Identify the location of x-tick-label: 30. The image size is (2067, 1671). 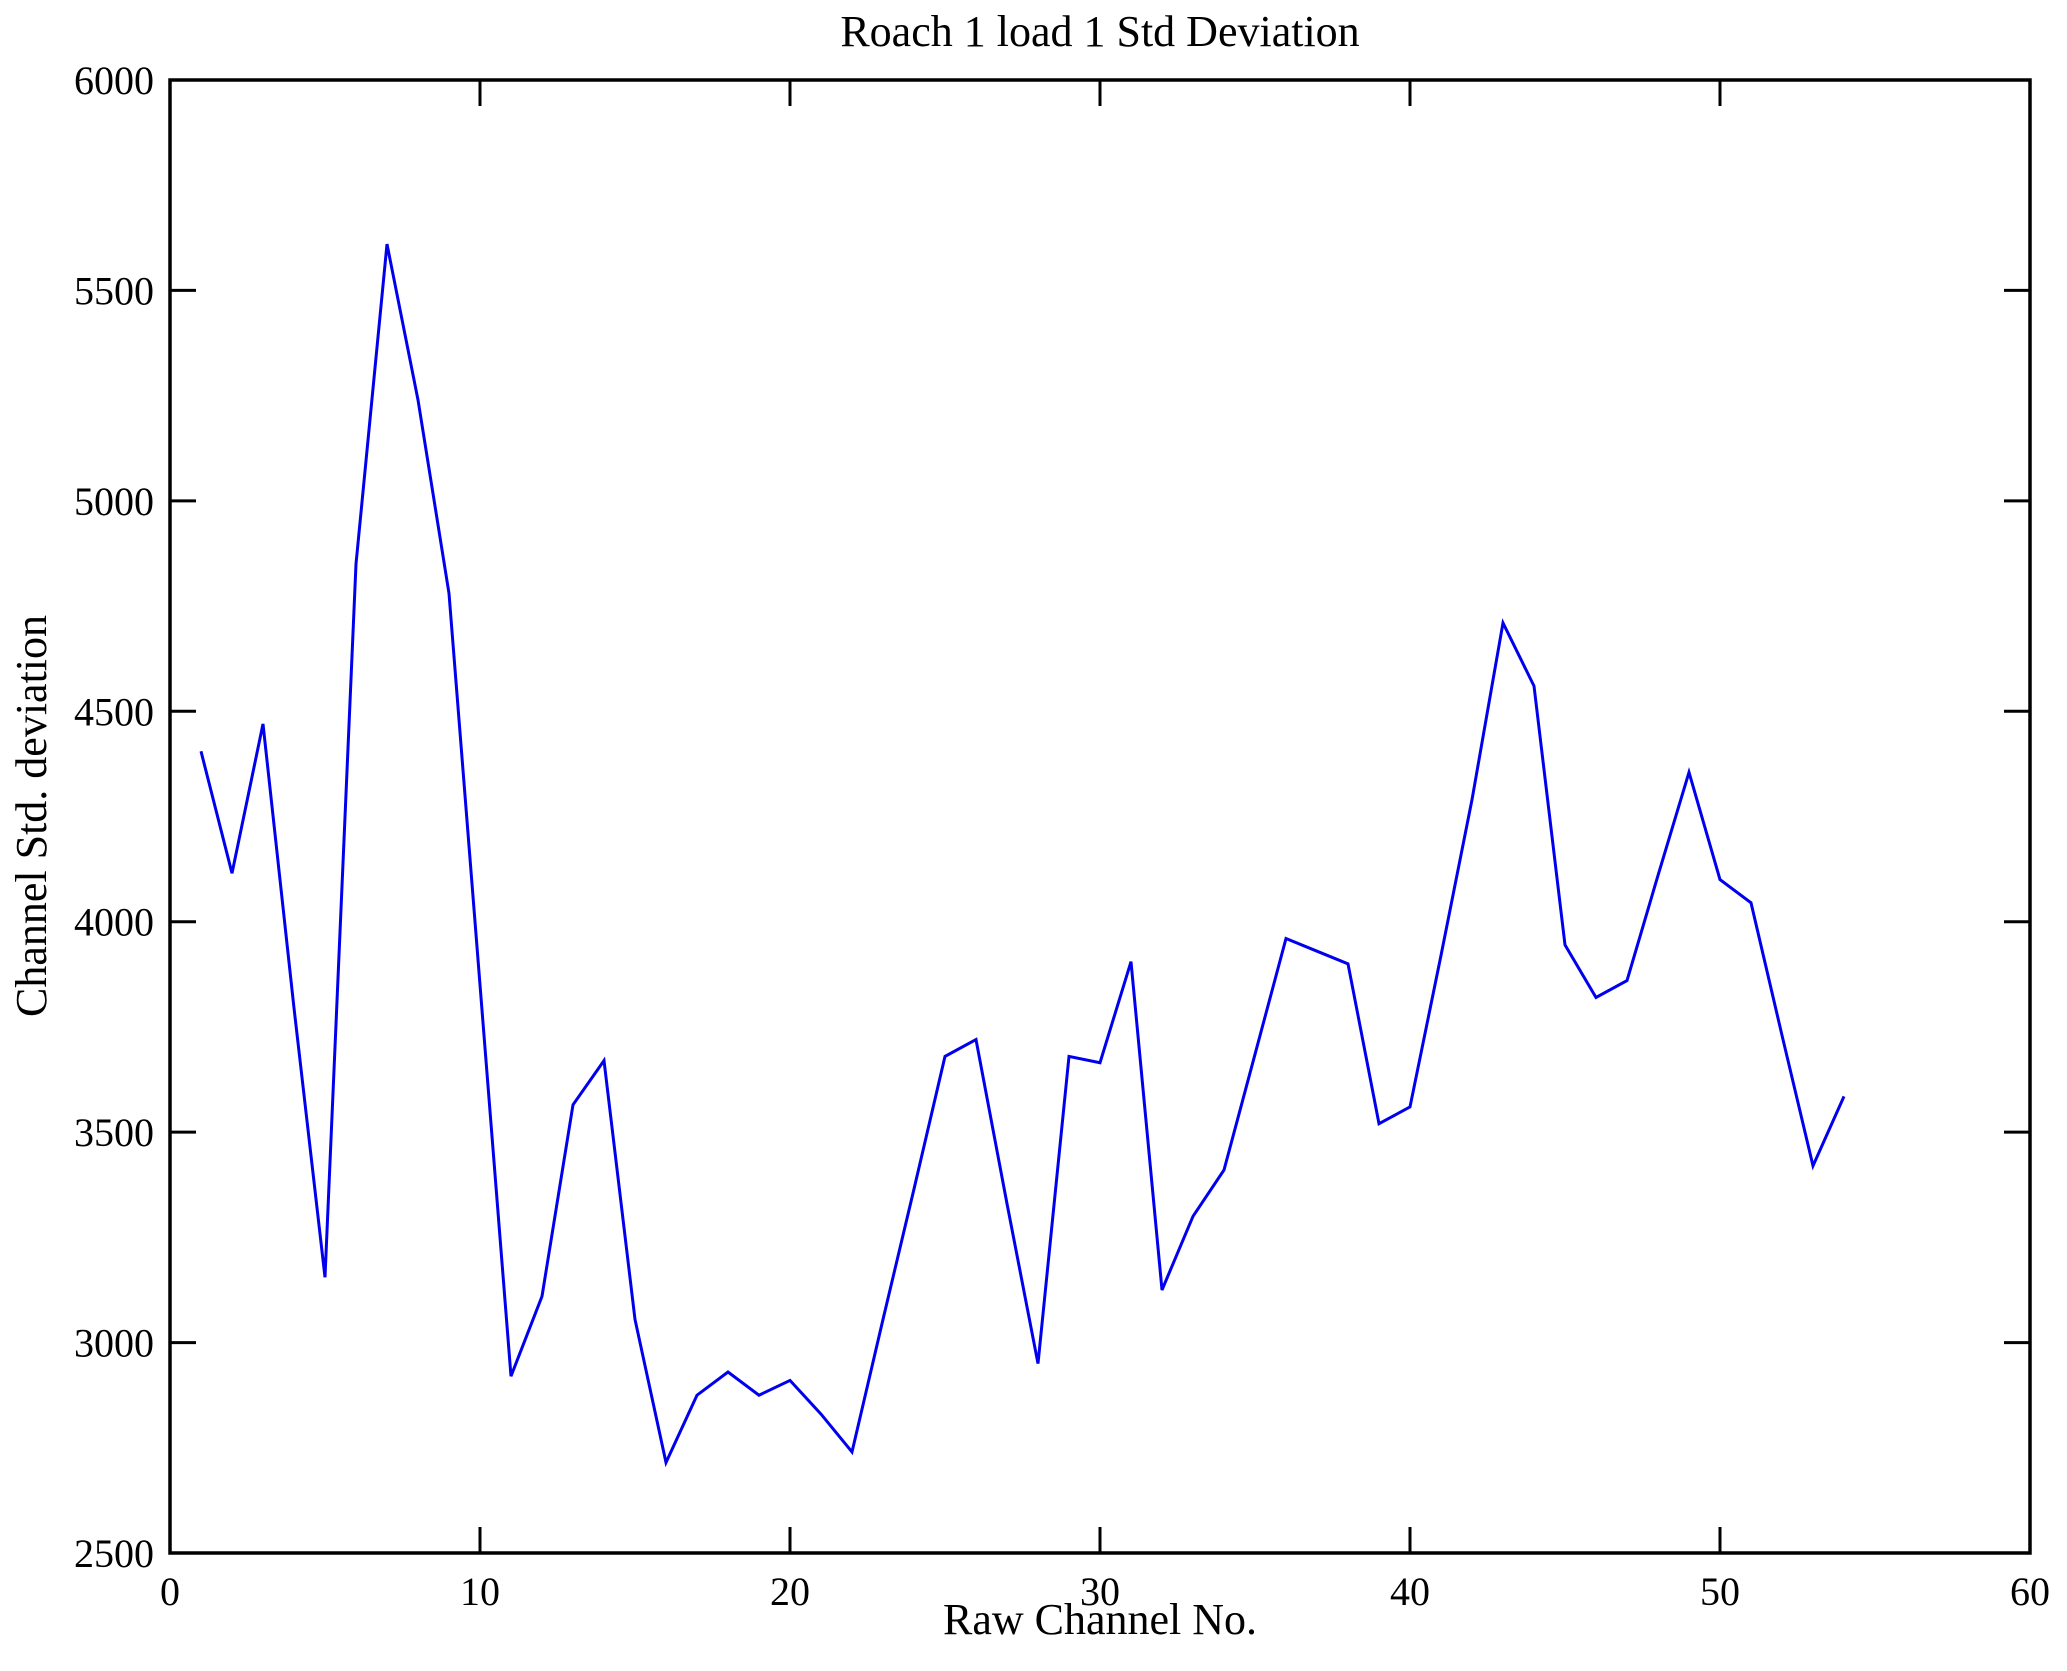
(1100, 1591).